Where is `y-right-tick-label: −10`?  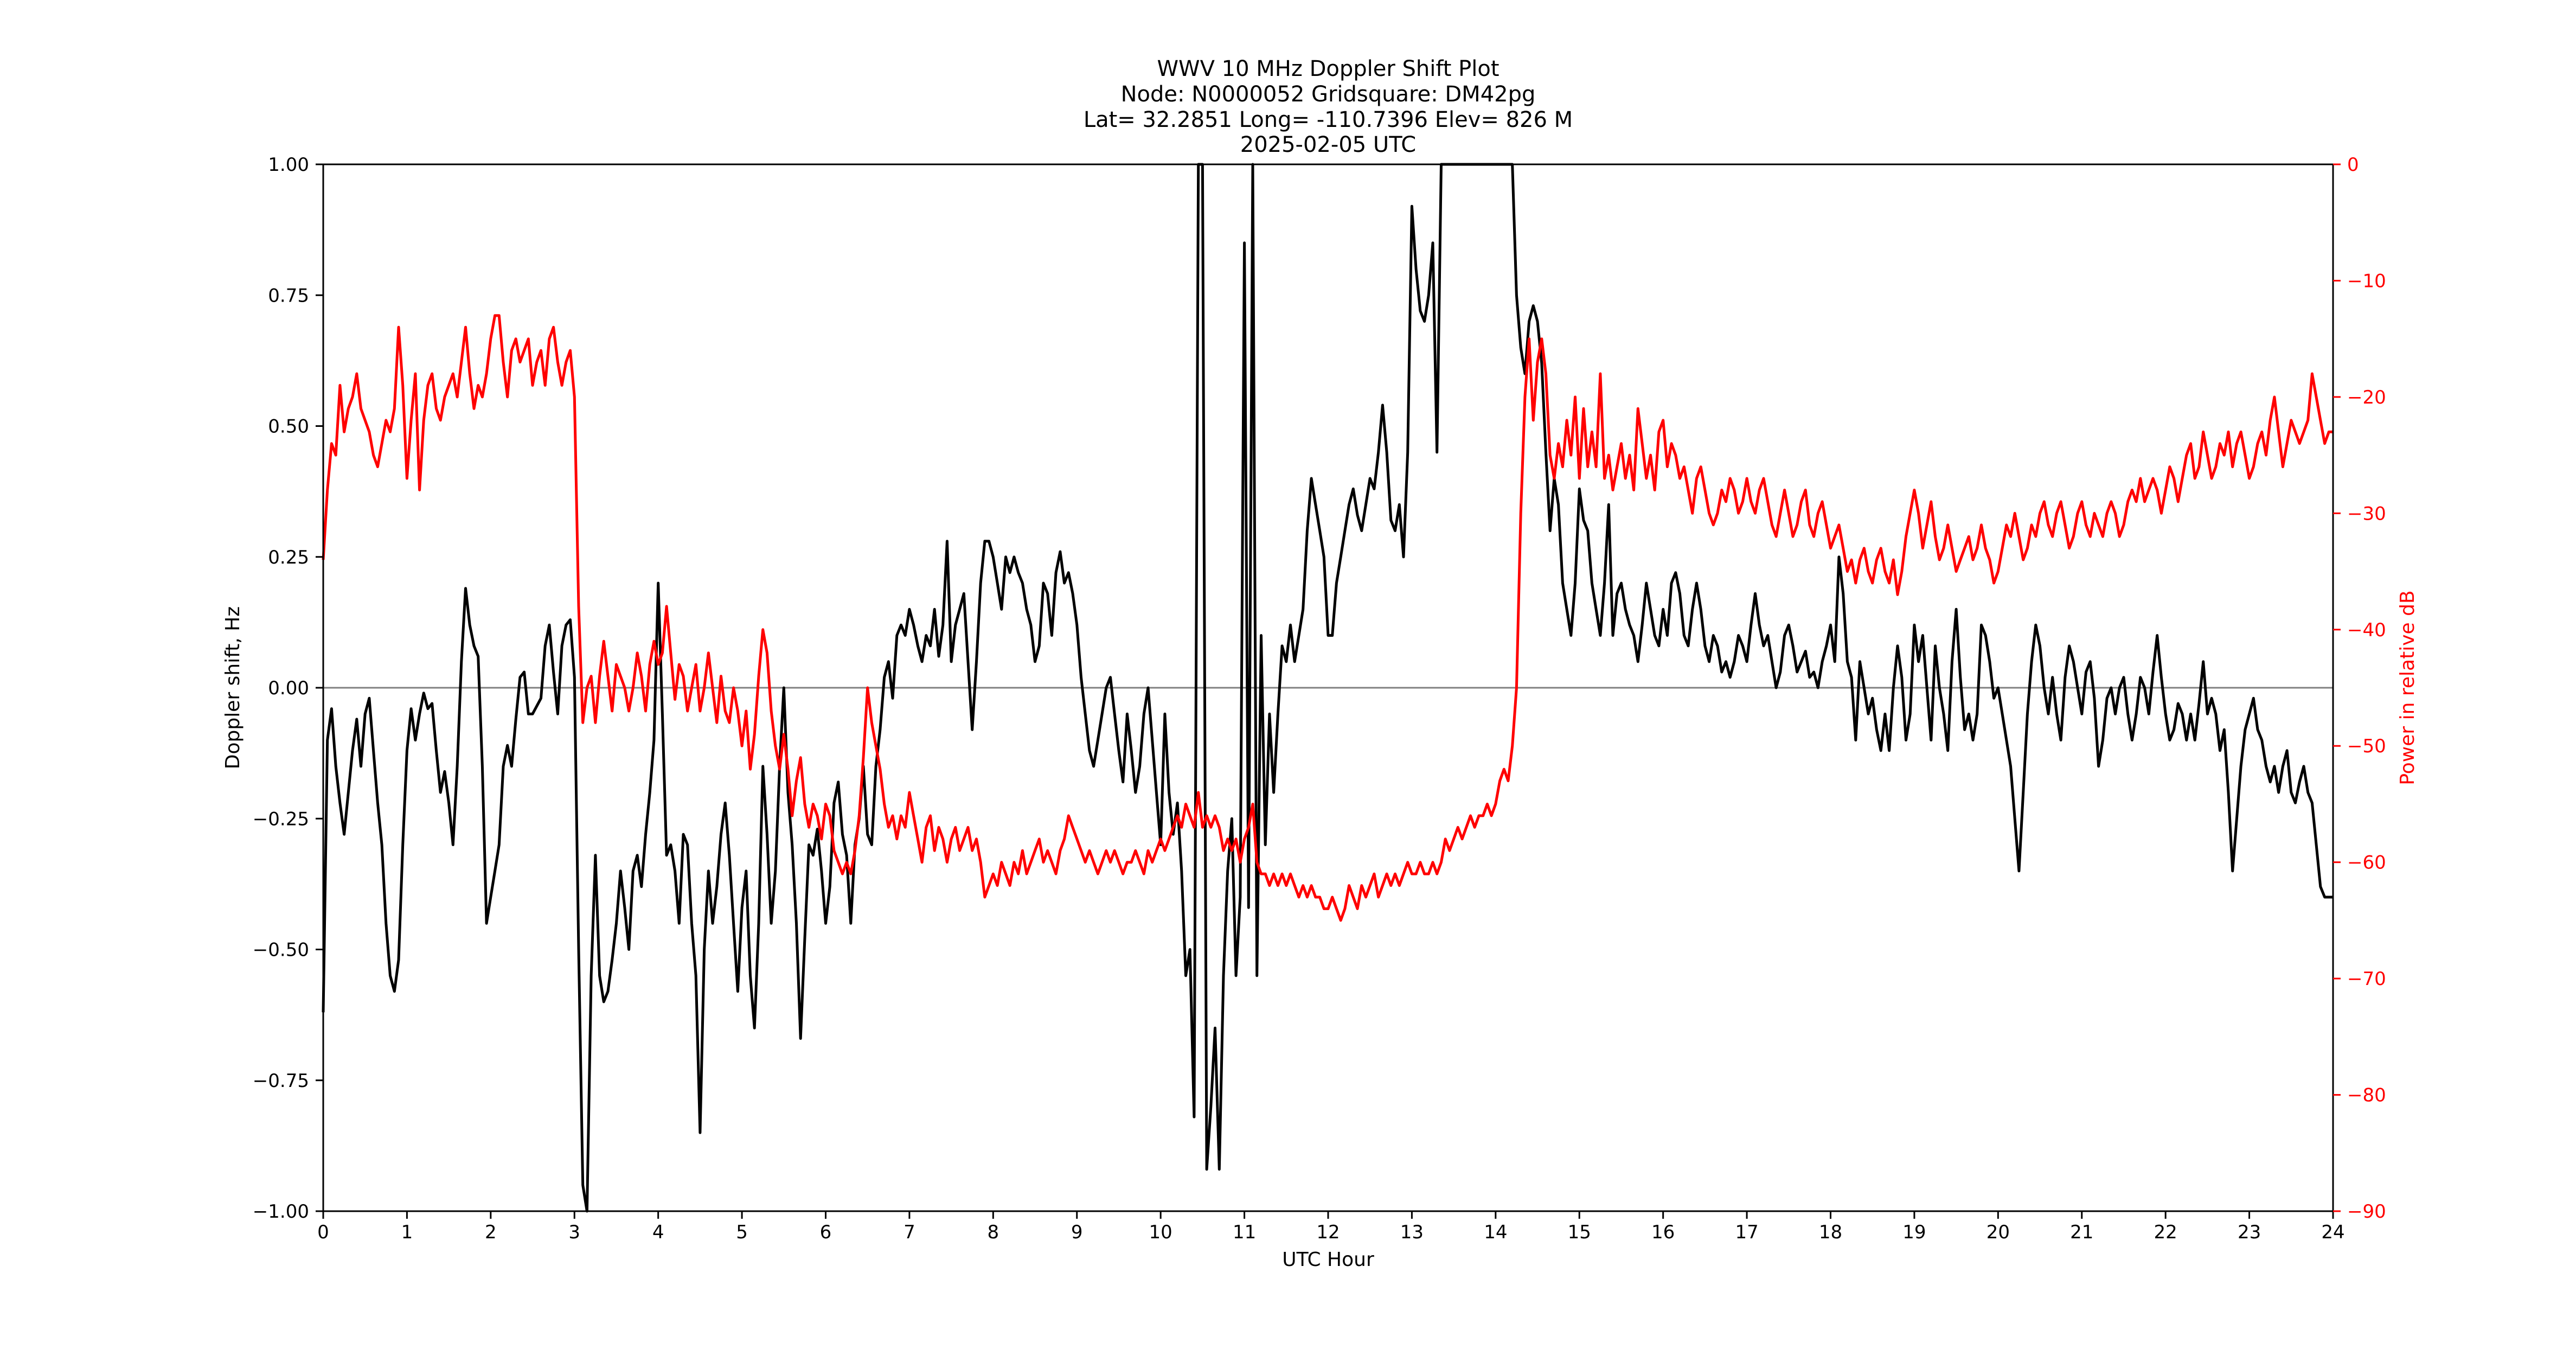
y-right-tick-label: −10 is located at coordinates (2366, 281).